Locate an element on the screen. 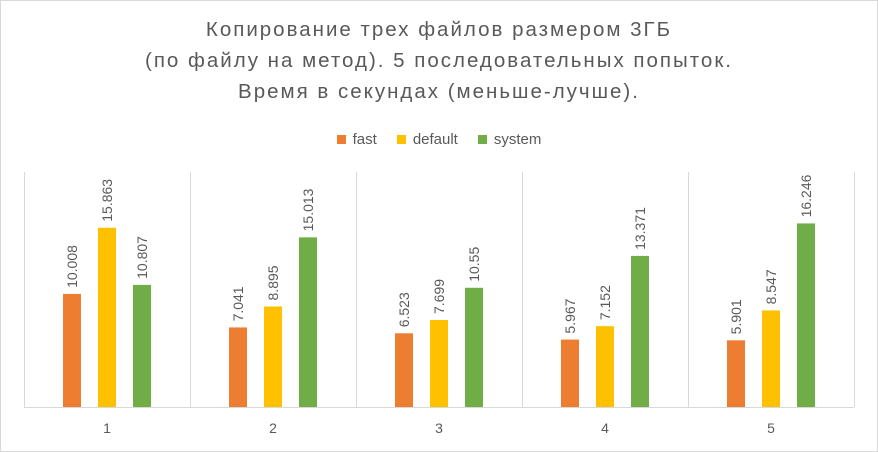 The height and width of the screenshot is (452, 878). legend-item-system: system is located at coordinates (509, 139).